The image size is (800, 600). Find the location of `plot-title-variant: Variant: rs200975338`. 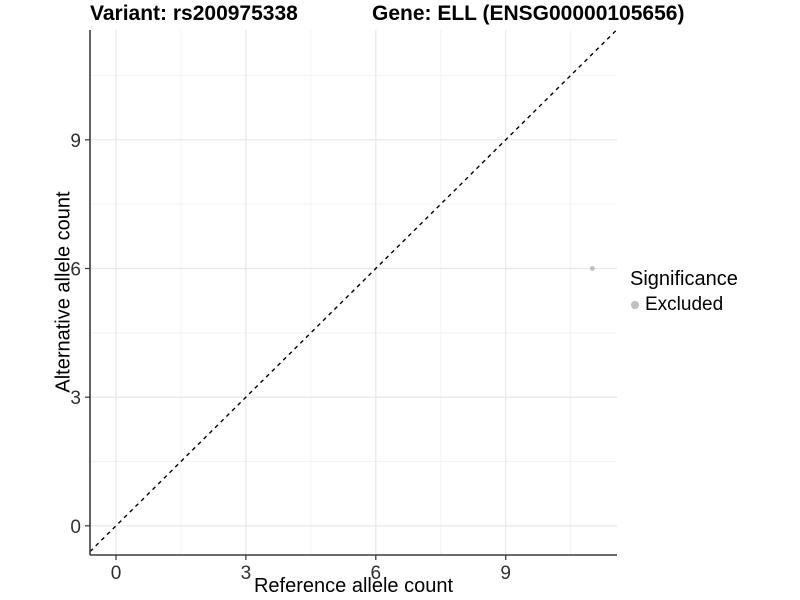

plot-title-variant: Variant: rs200975338 is located at coordinates (194, 13).